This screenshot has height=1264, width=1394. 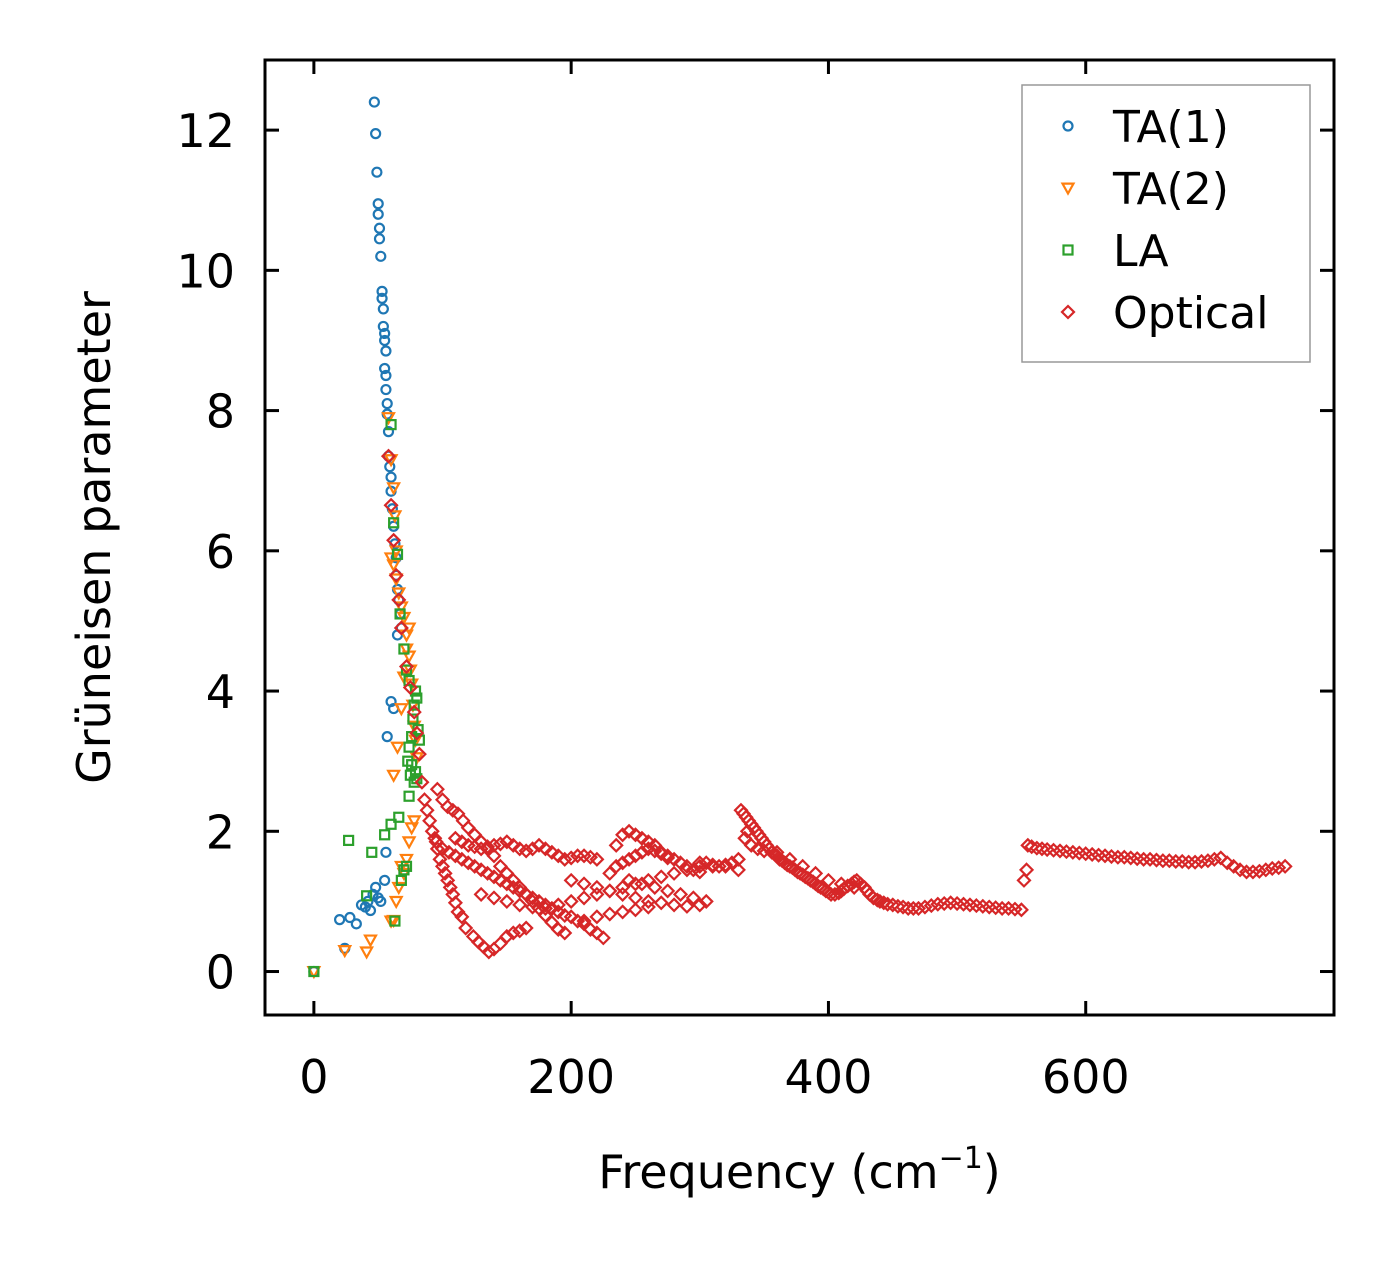 I want to click on legend-item: TA(2), so click(x=1144, y=189).